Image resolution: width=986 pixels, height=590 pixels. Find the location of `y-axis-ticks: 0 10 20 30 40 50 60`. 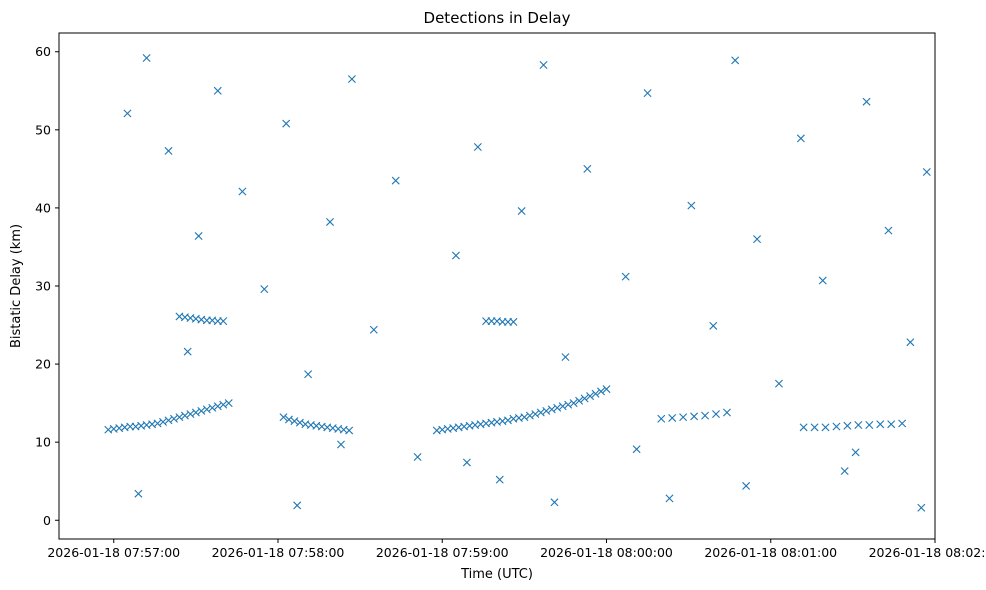

y-axis-ticks: 0 10 20 30 40 50 60 is located at coordinates (47, 286).